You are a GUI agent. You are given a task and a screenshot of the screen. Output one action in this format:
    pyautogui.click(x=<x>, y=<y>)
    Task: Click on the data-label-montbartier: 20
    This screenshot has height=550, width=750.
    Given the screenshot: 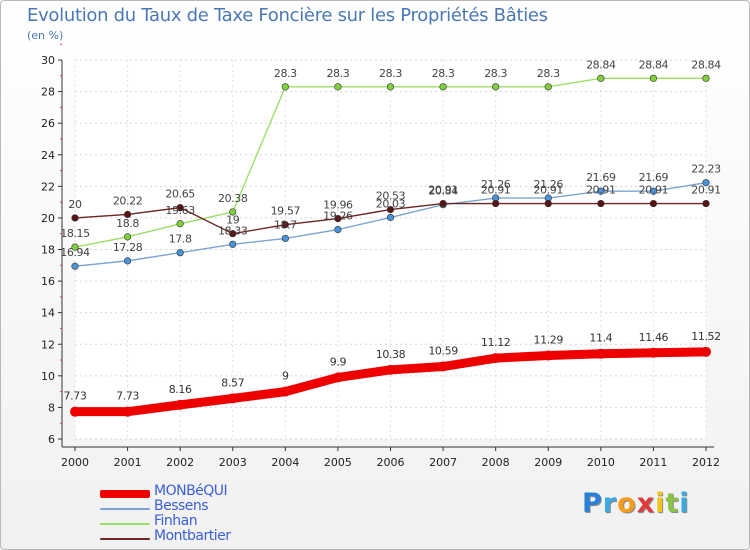 What is the action you would take?
    pyautogui.click(x=75, y=204)
    